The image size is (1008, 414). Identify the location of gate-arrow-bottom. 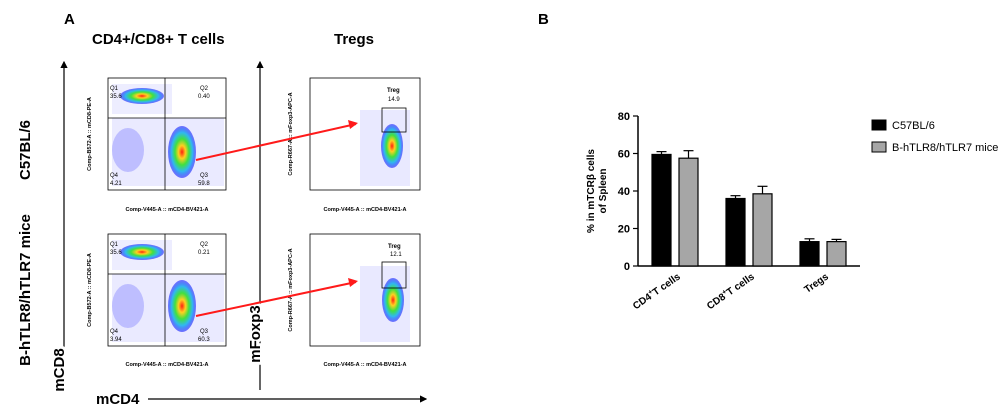
(276, 299).